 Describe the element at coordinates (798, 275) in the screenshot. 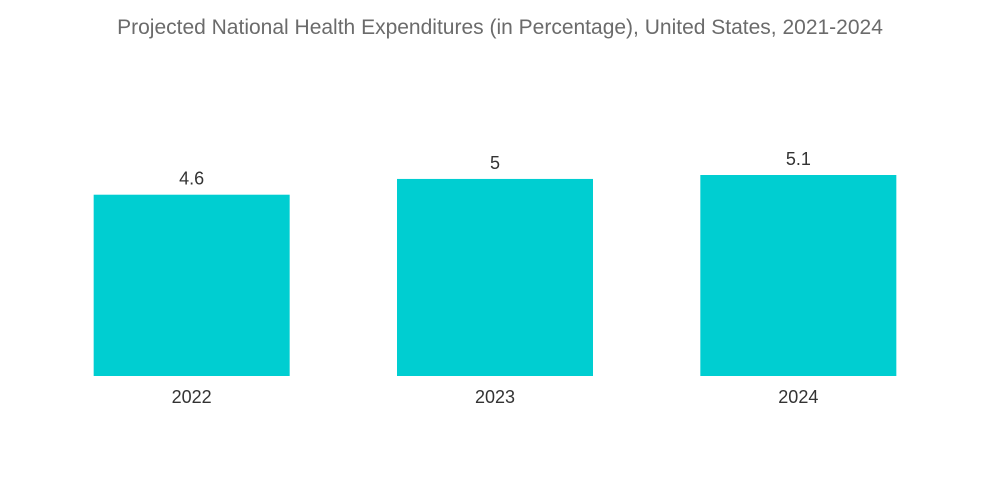

I see `bar-2024` at that location.